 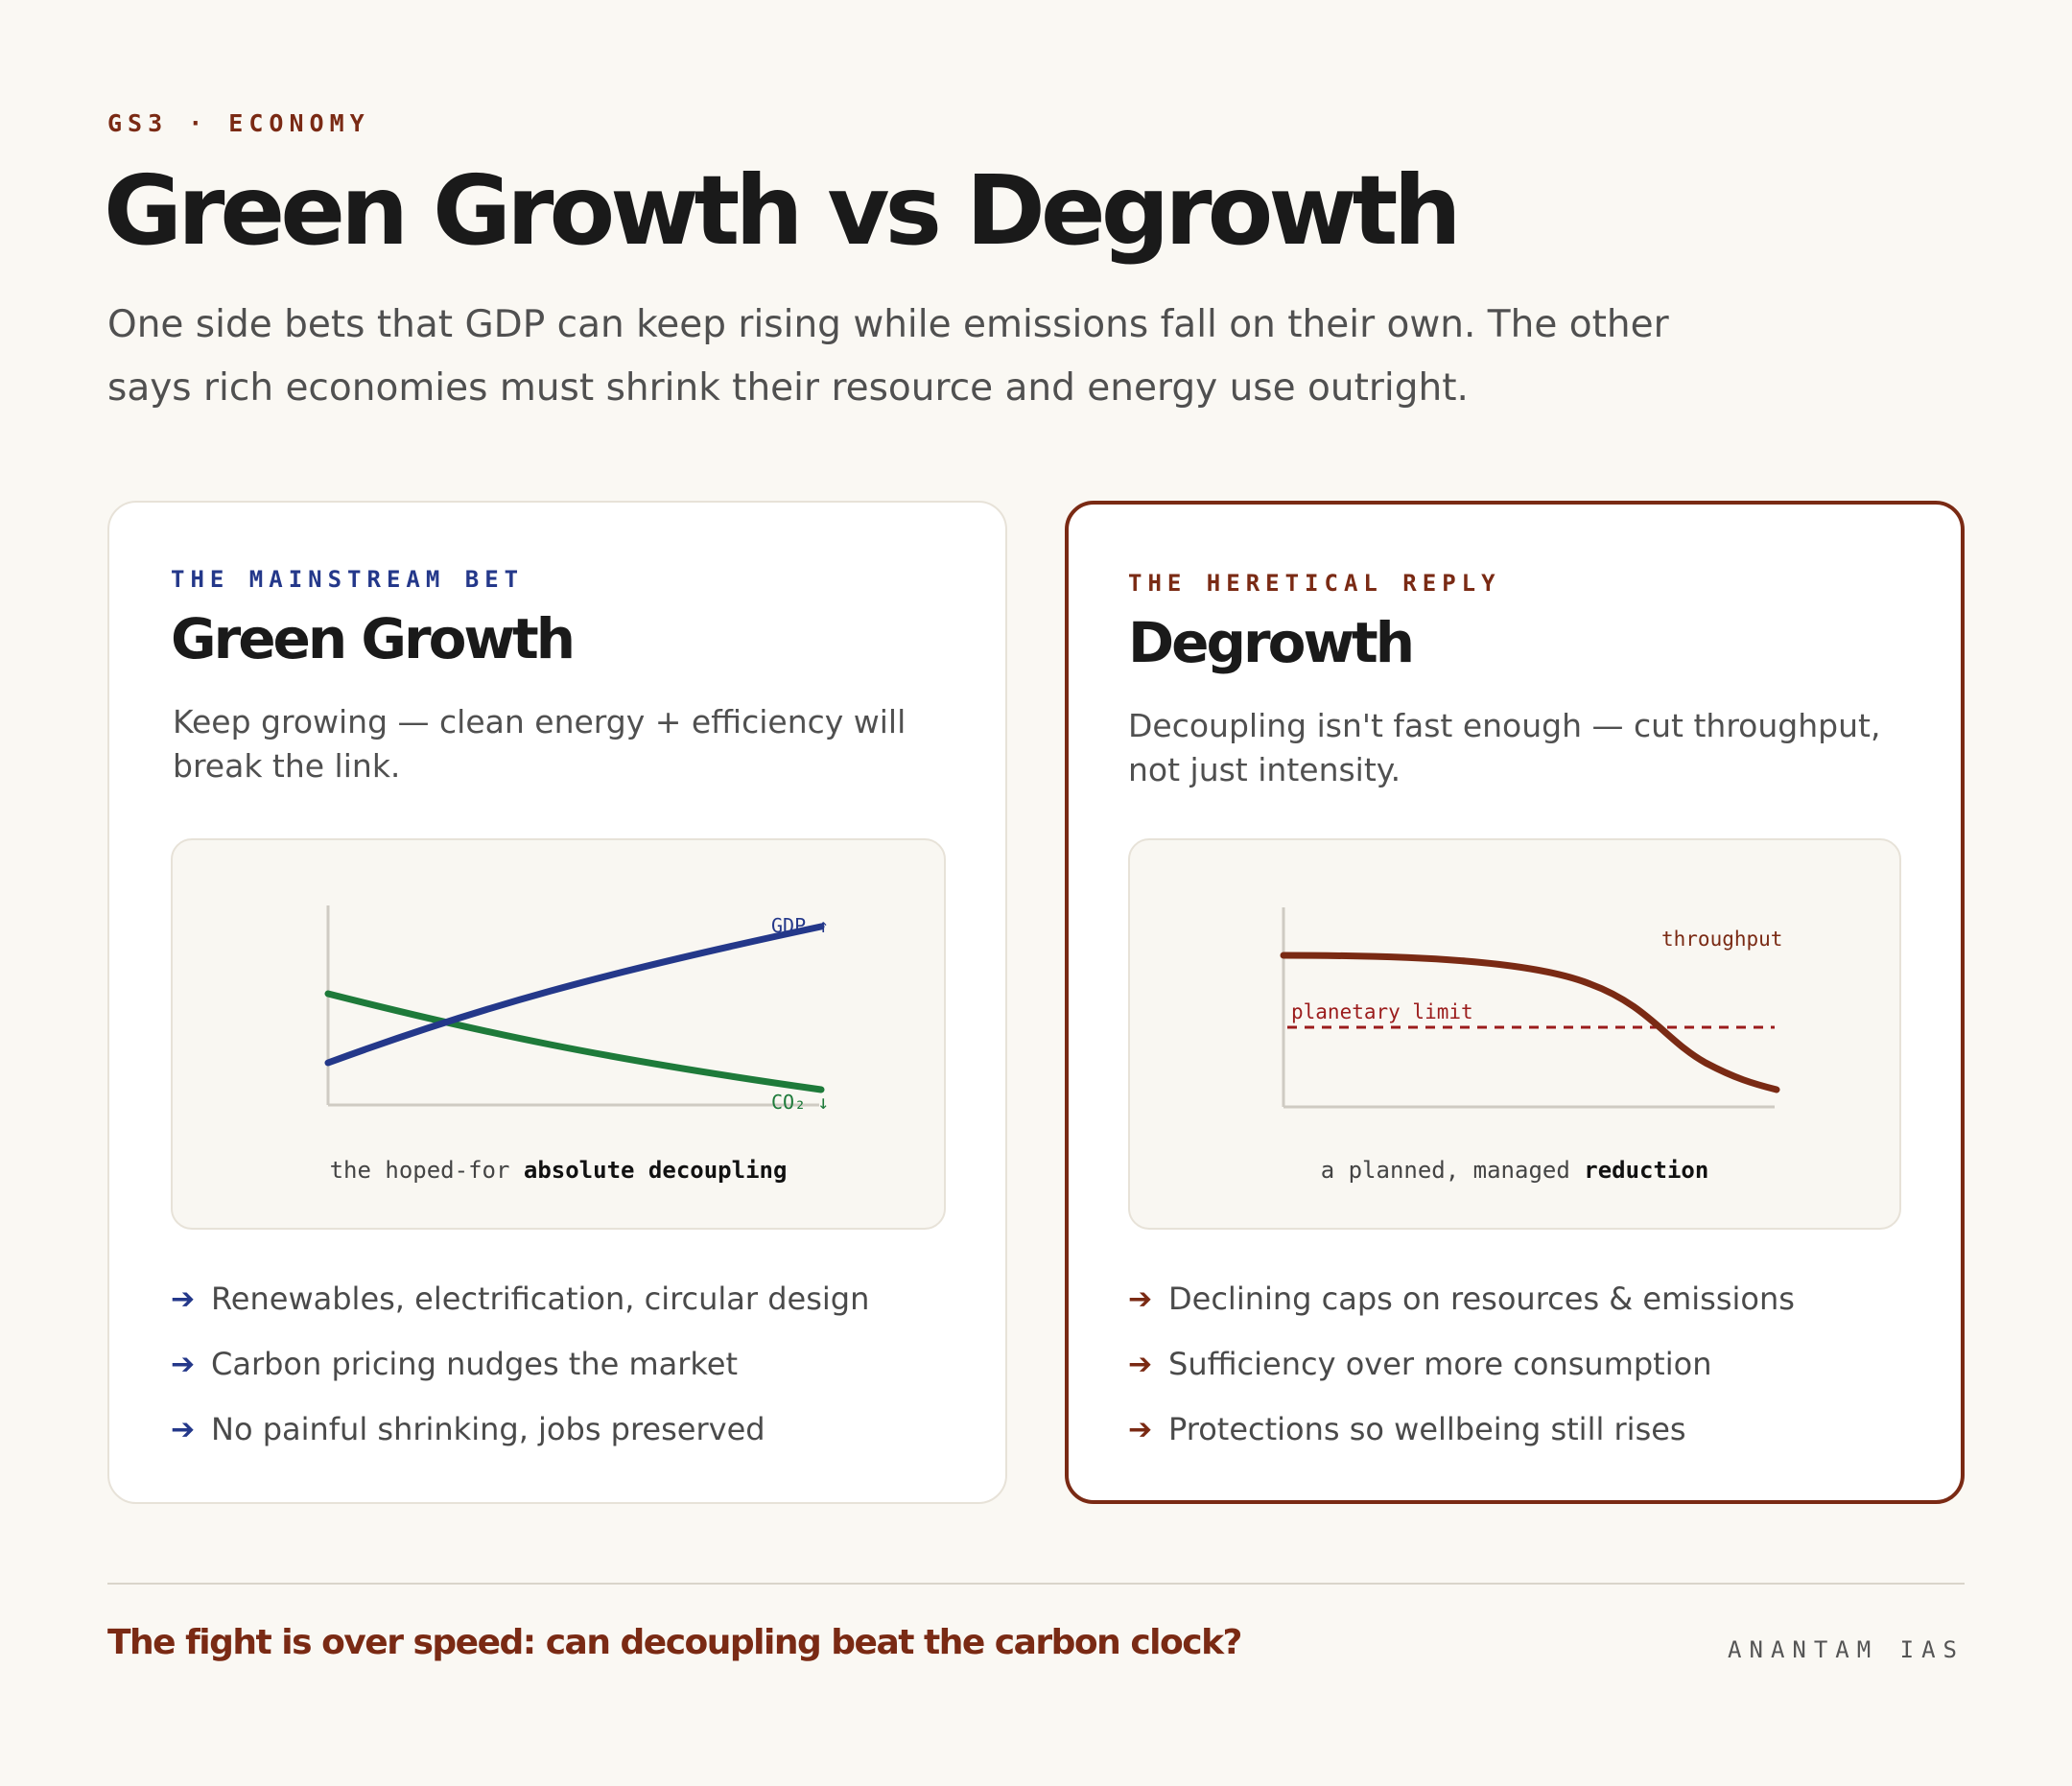 I want to click on card-title: Green Growth, so click(x=373, y=638).